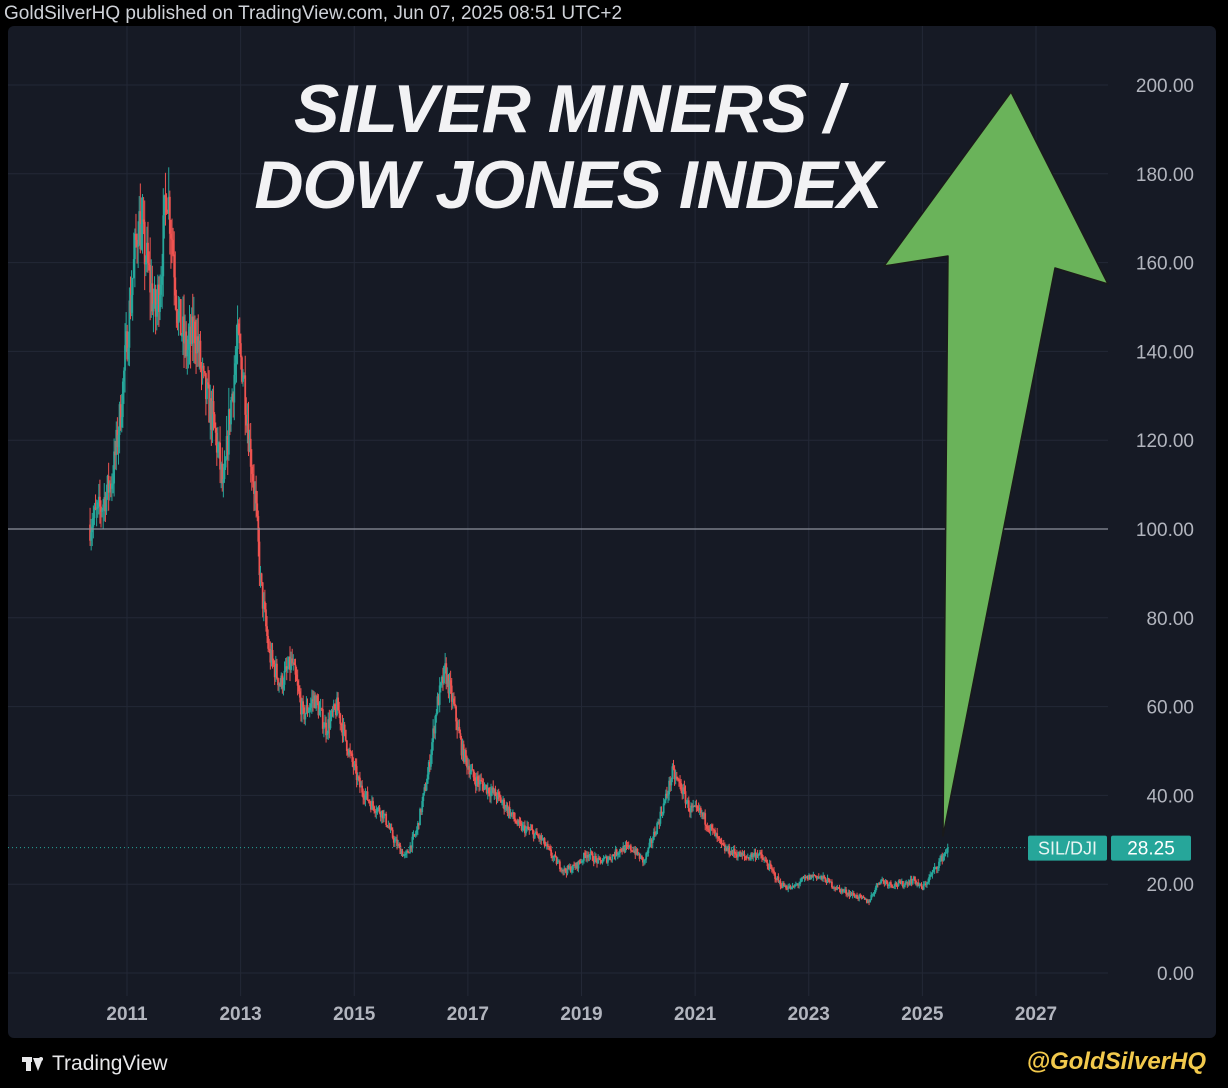 This screenshot has width=1228, height=1088. I want to click on symbol-badge, so click(1067, 848).